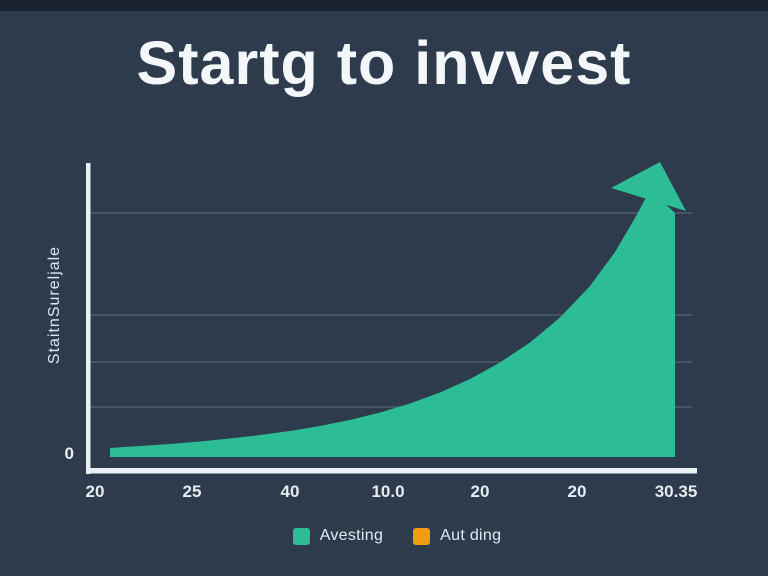 The width and height of the screenshot is (768, 576). What do you see at coordinates (391, 471) in the screenshot?
I see `x-axis-line` at bounding box center [391, 471].